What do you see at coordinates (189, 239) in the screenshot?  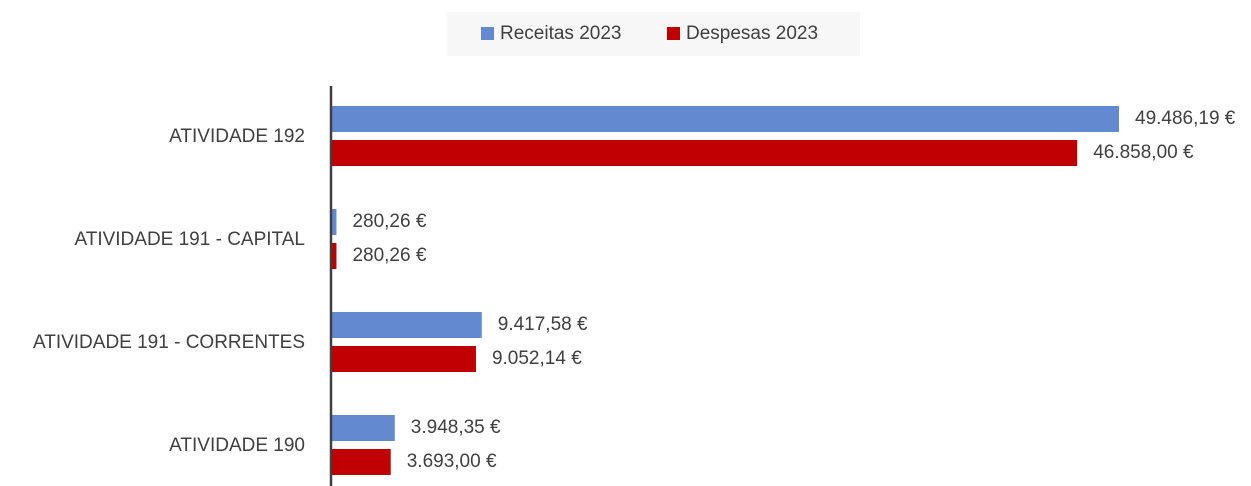 I see `y-tick-label: ATIVIDADE 191 - CAPITAL` at bounding box center [189, 239].